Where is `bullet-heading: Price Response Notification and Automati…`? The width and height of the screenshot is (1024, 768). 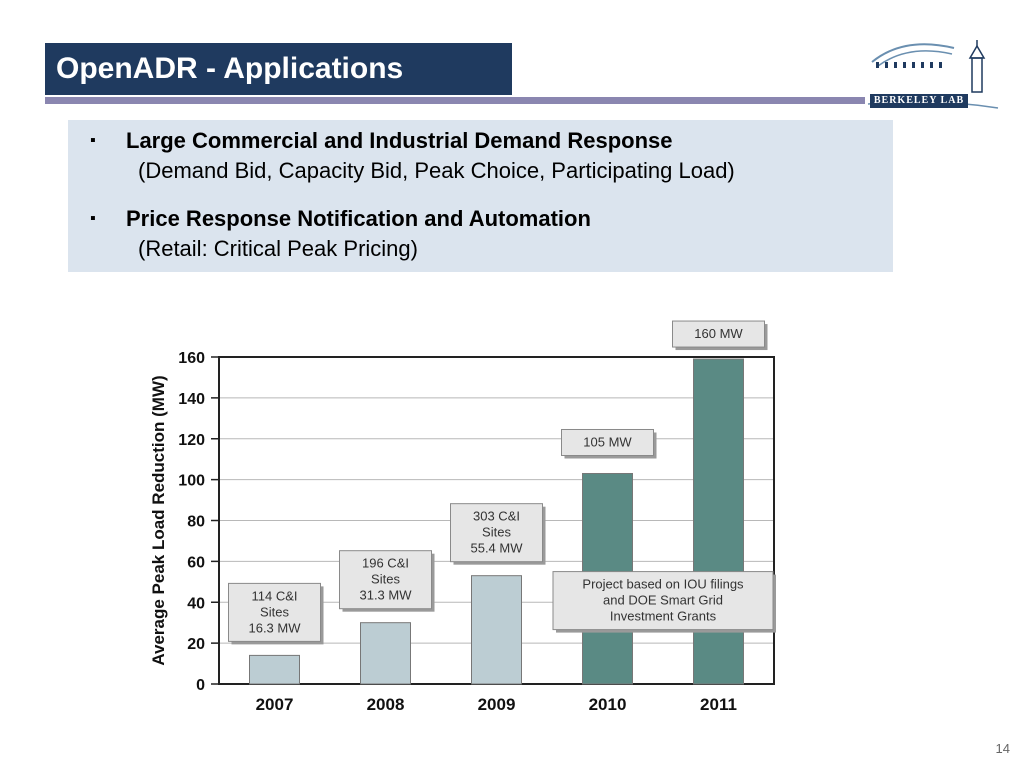 bullet-heading: Price Response Notification and Automati… is located at coordinates (358, 218).